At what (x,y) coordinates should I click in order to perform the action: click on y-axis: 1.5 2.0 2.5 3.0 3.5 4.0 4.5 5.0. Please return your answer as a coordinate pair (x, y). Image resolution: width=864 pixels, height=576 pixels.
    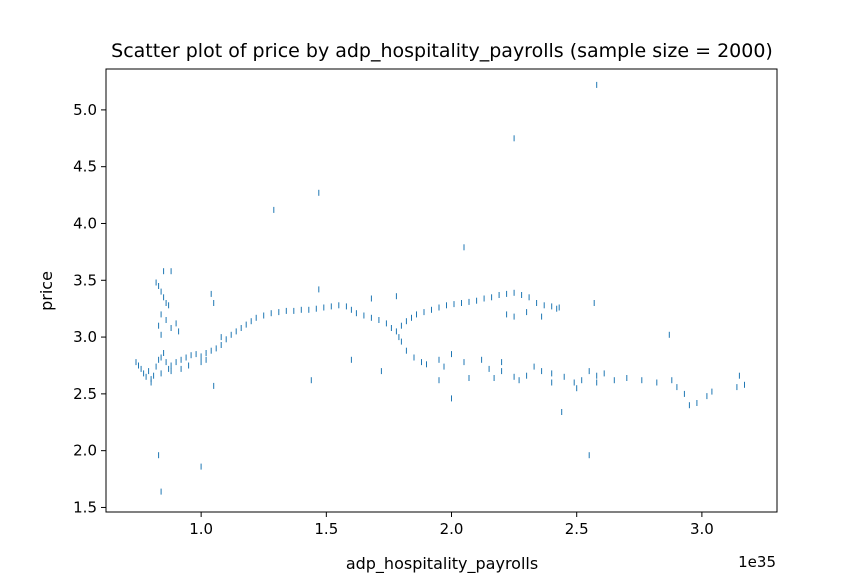
    Looking at the image, I should click on (89, 308).